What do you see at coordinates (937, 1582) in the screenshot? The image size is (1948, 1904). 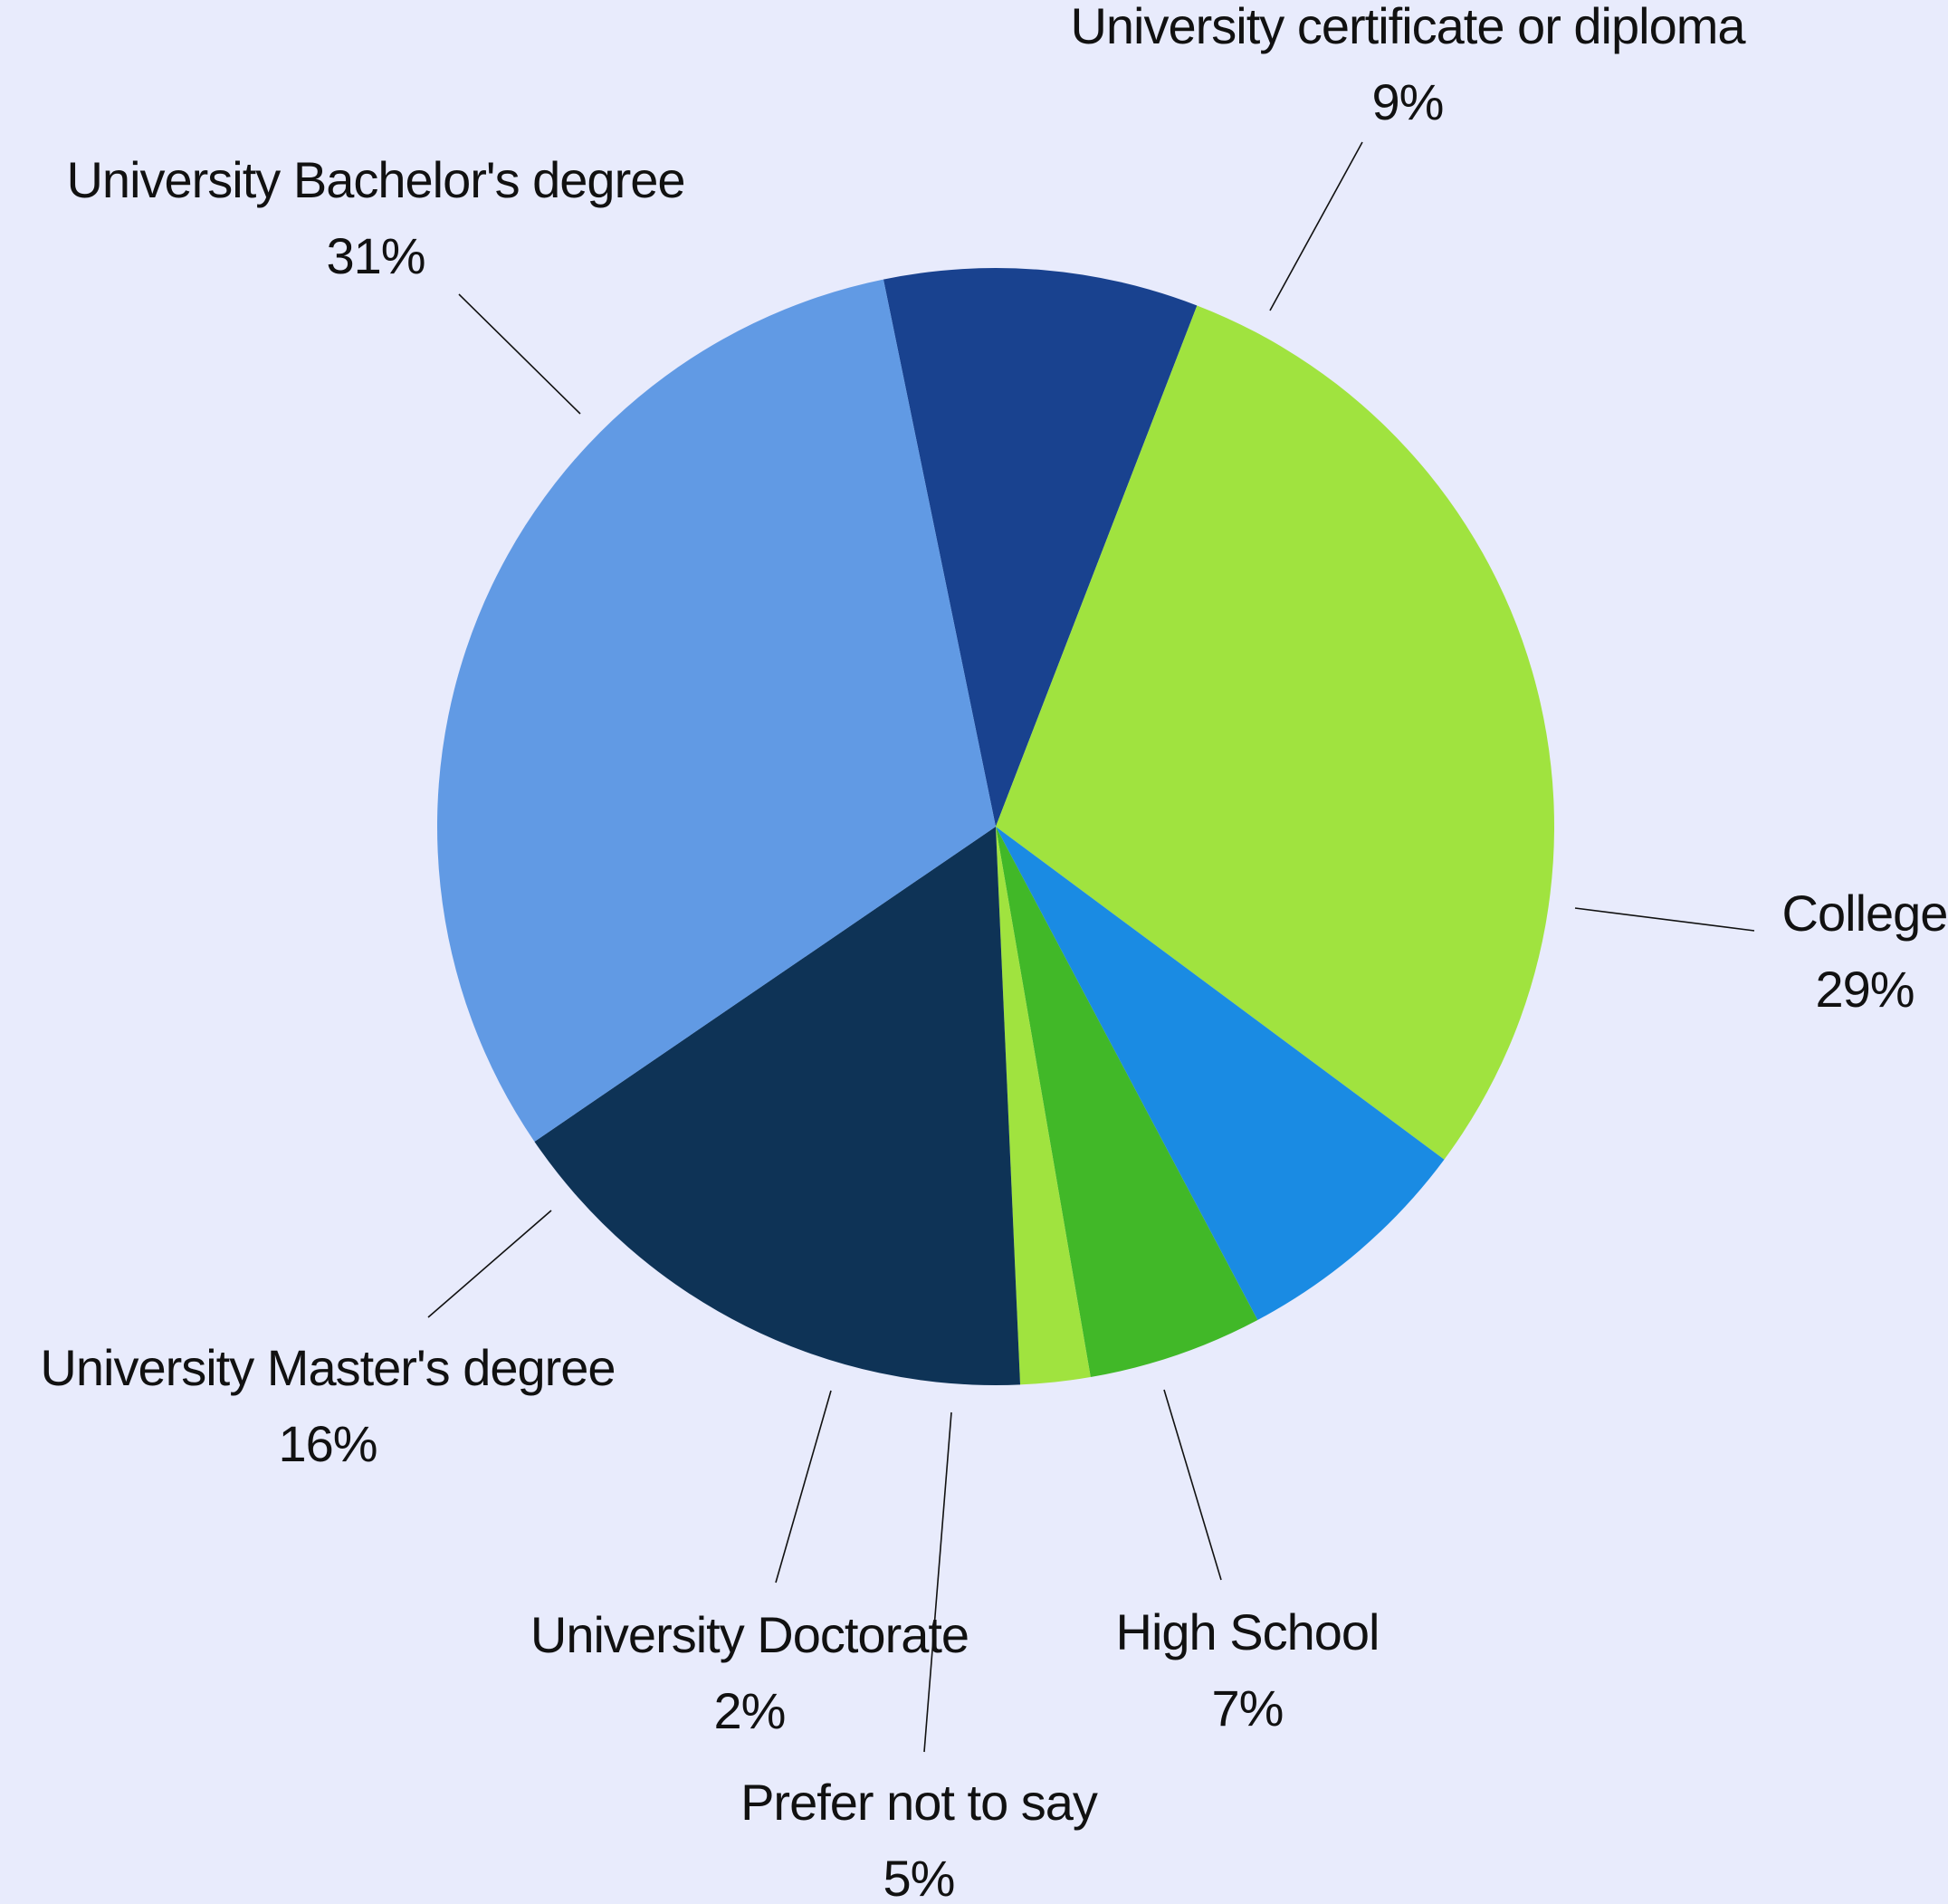 I see `leader-line-prefer-not-to-say` at bounding box center [937, 1582].